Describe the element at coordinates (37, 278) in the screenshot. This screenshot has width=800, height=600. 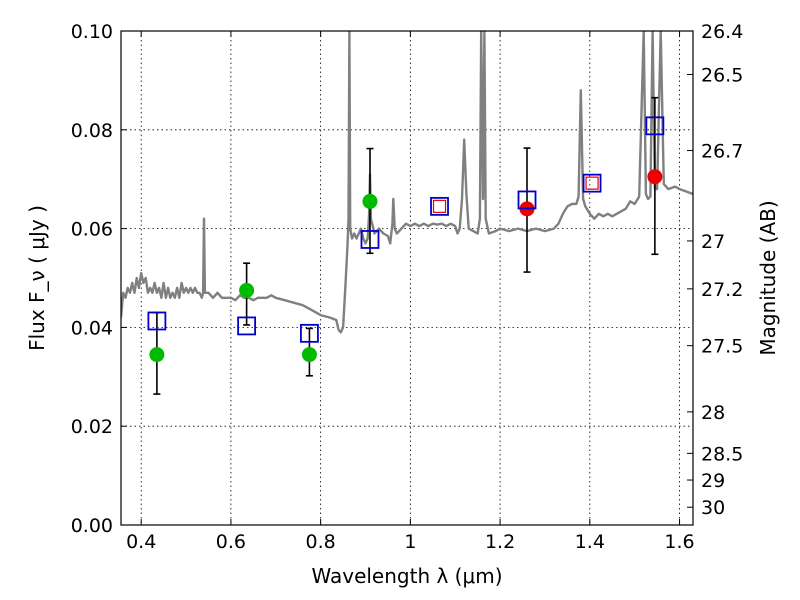
I see `y-axis-label: Flux F_ν ( μJy )` at that location.